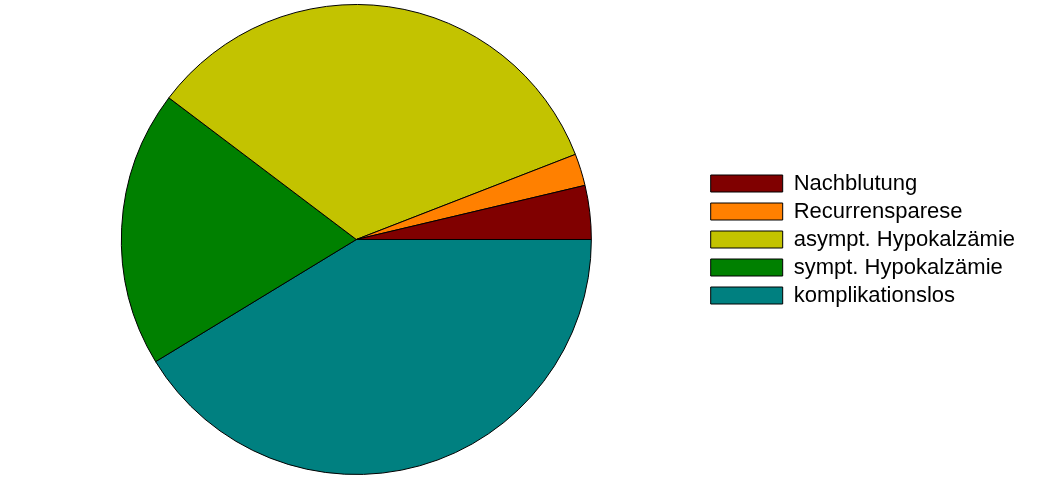  I want to click on legend-label: komplikationslos, so click(874, 294).